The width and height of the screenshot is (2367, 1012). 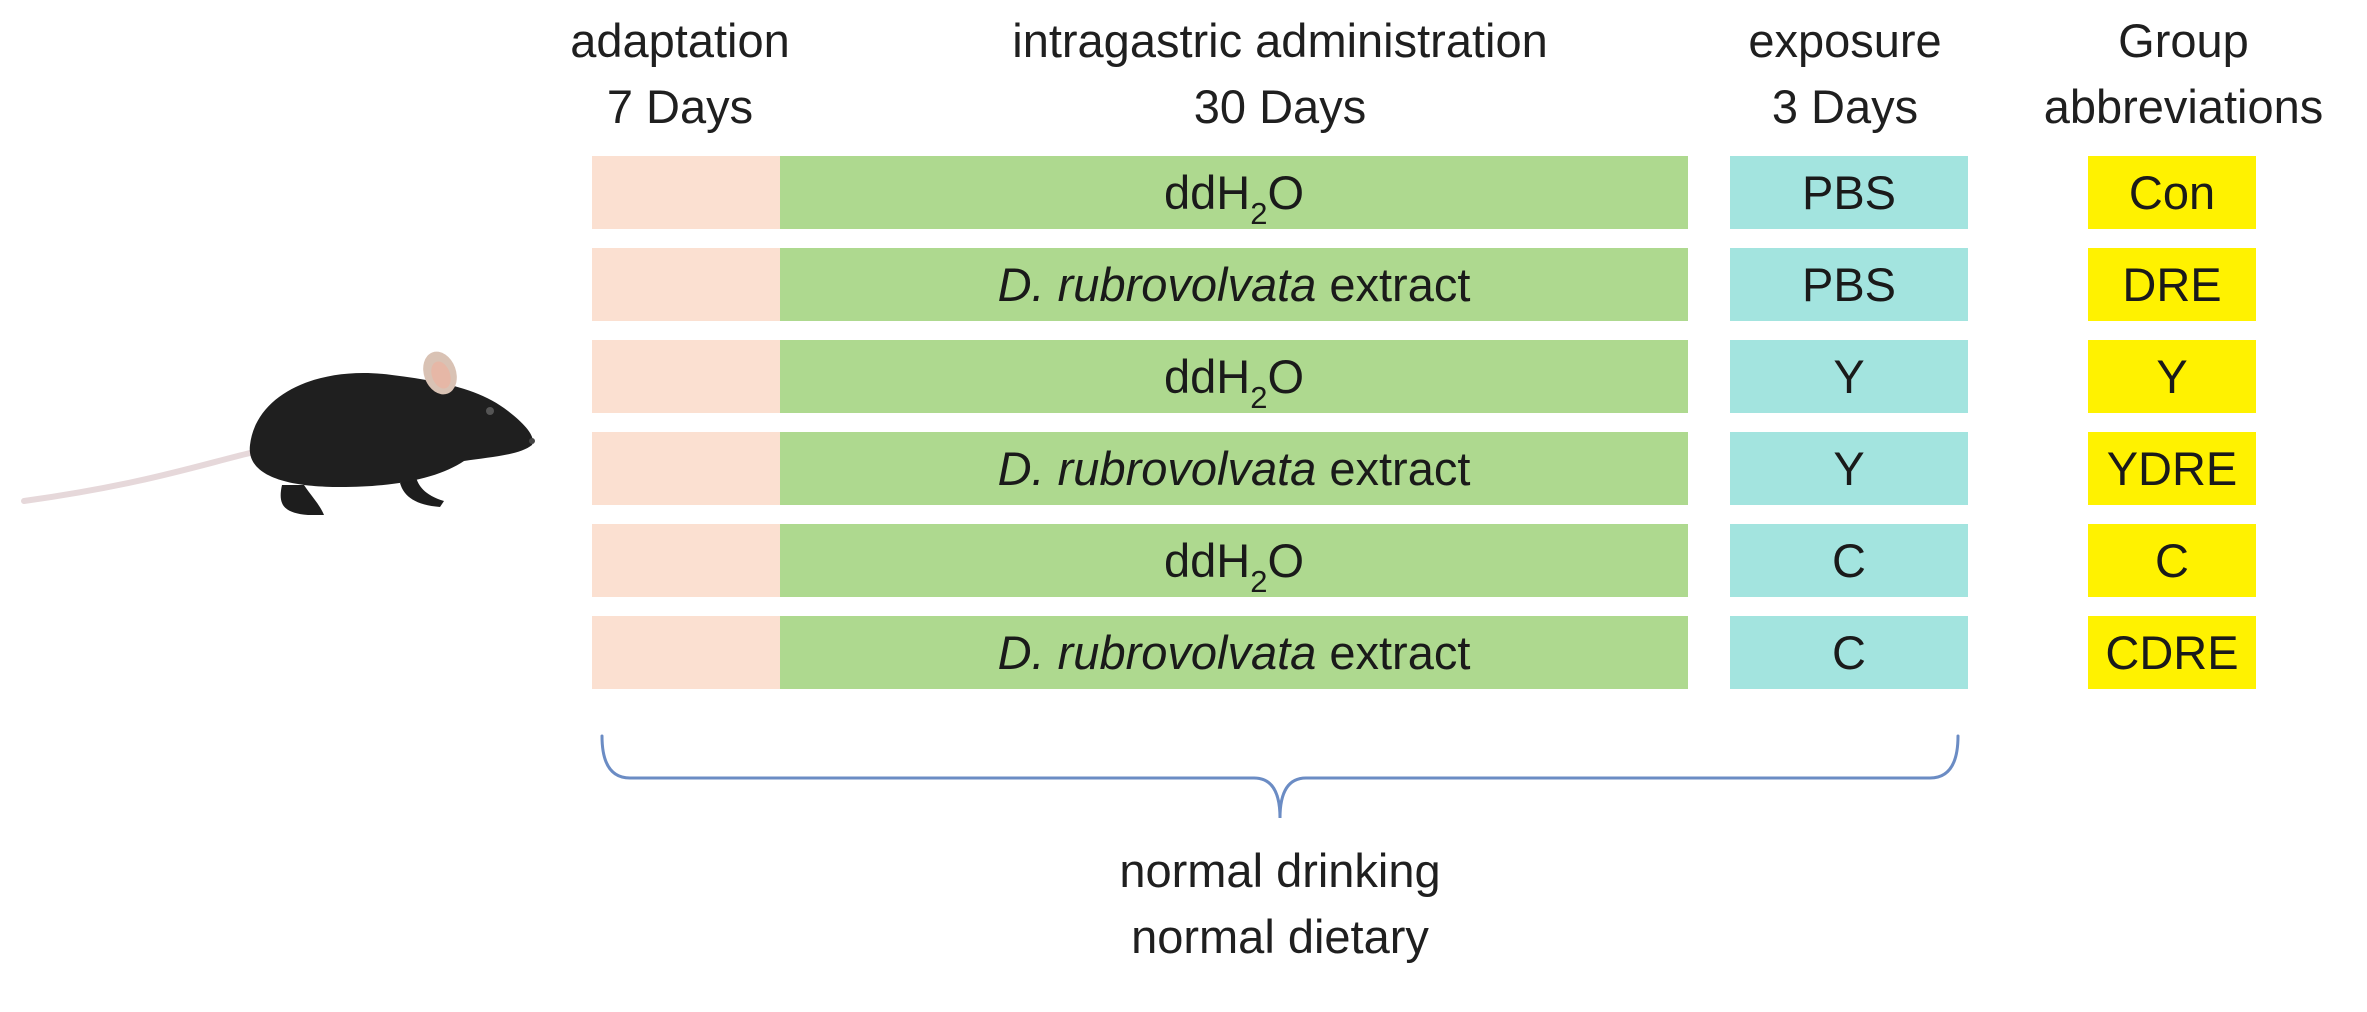 What do you see at coordinates (1280, 870) in the screenshot?
I see `footer-drinking: normal drinking` at bounding box center [1280, 870].